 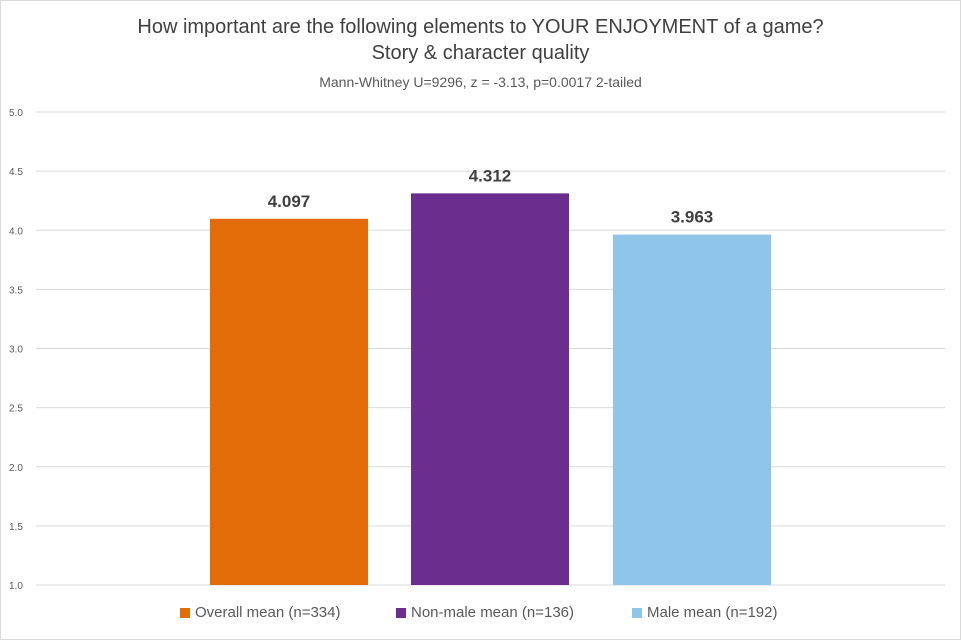 I want to click on legend-item-overall: Overall mean (n=334), so click(x=260, y=612).